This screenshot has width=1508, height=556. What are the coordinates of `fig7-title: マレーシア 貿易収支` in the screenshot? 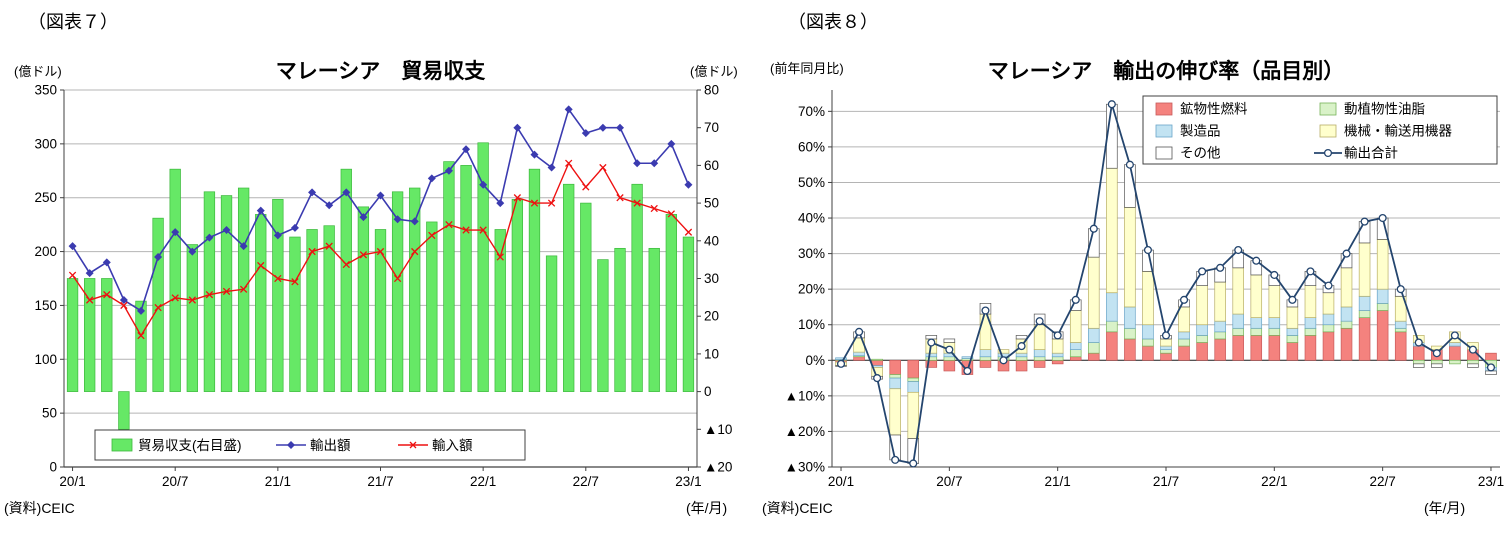 It's located at (380, 71).